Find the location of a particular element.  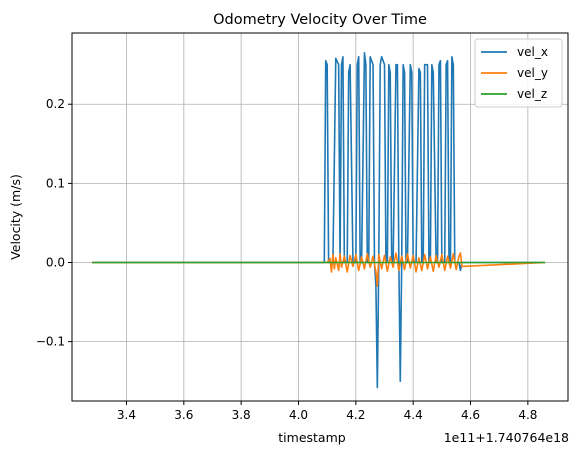

legend-label-vel-z: vel_z is located at coordinates (532, 94).